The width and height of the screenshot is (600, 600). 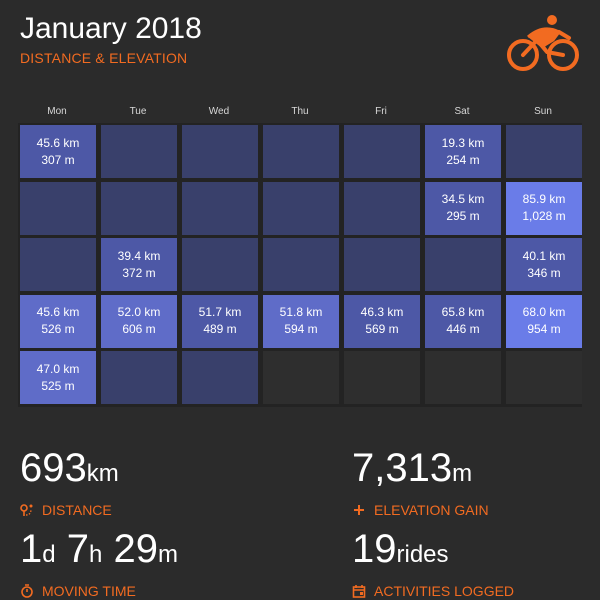 I want to click on activities-value: 19, so click(x=374, y=549).